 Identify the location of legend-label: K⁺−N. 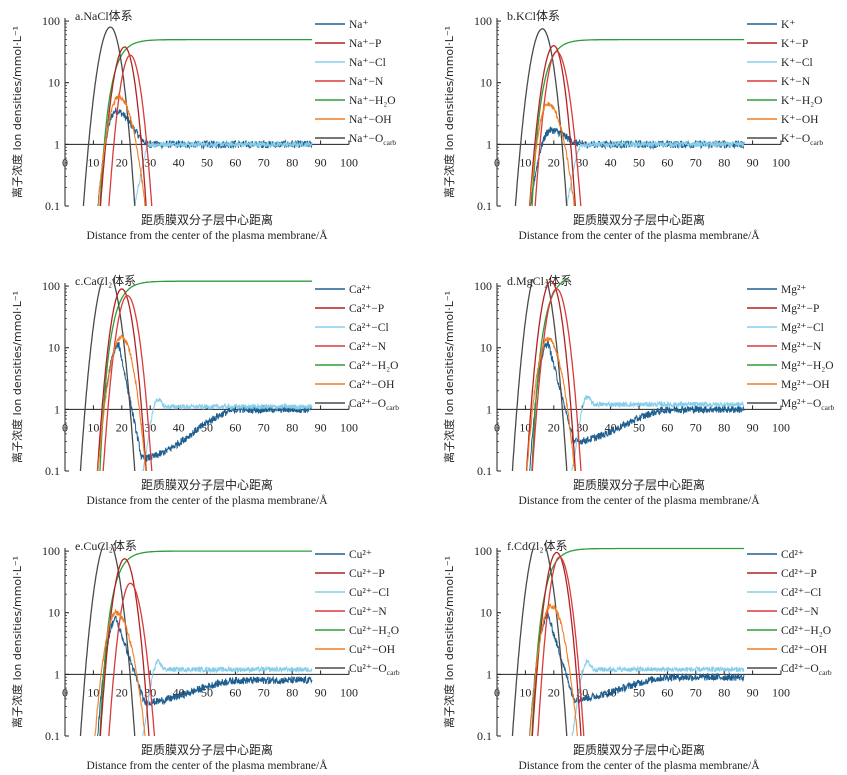
(796, 82).